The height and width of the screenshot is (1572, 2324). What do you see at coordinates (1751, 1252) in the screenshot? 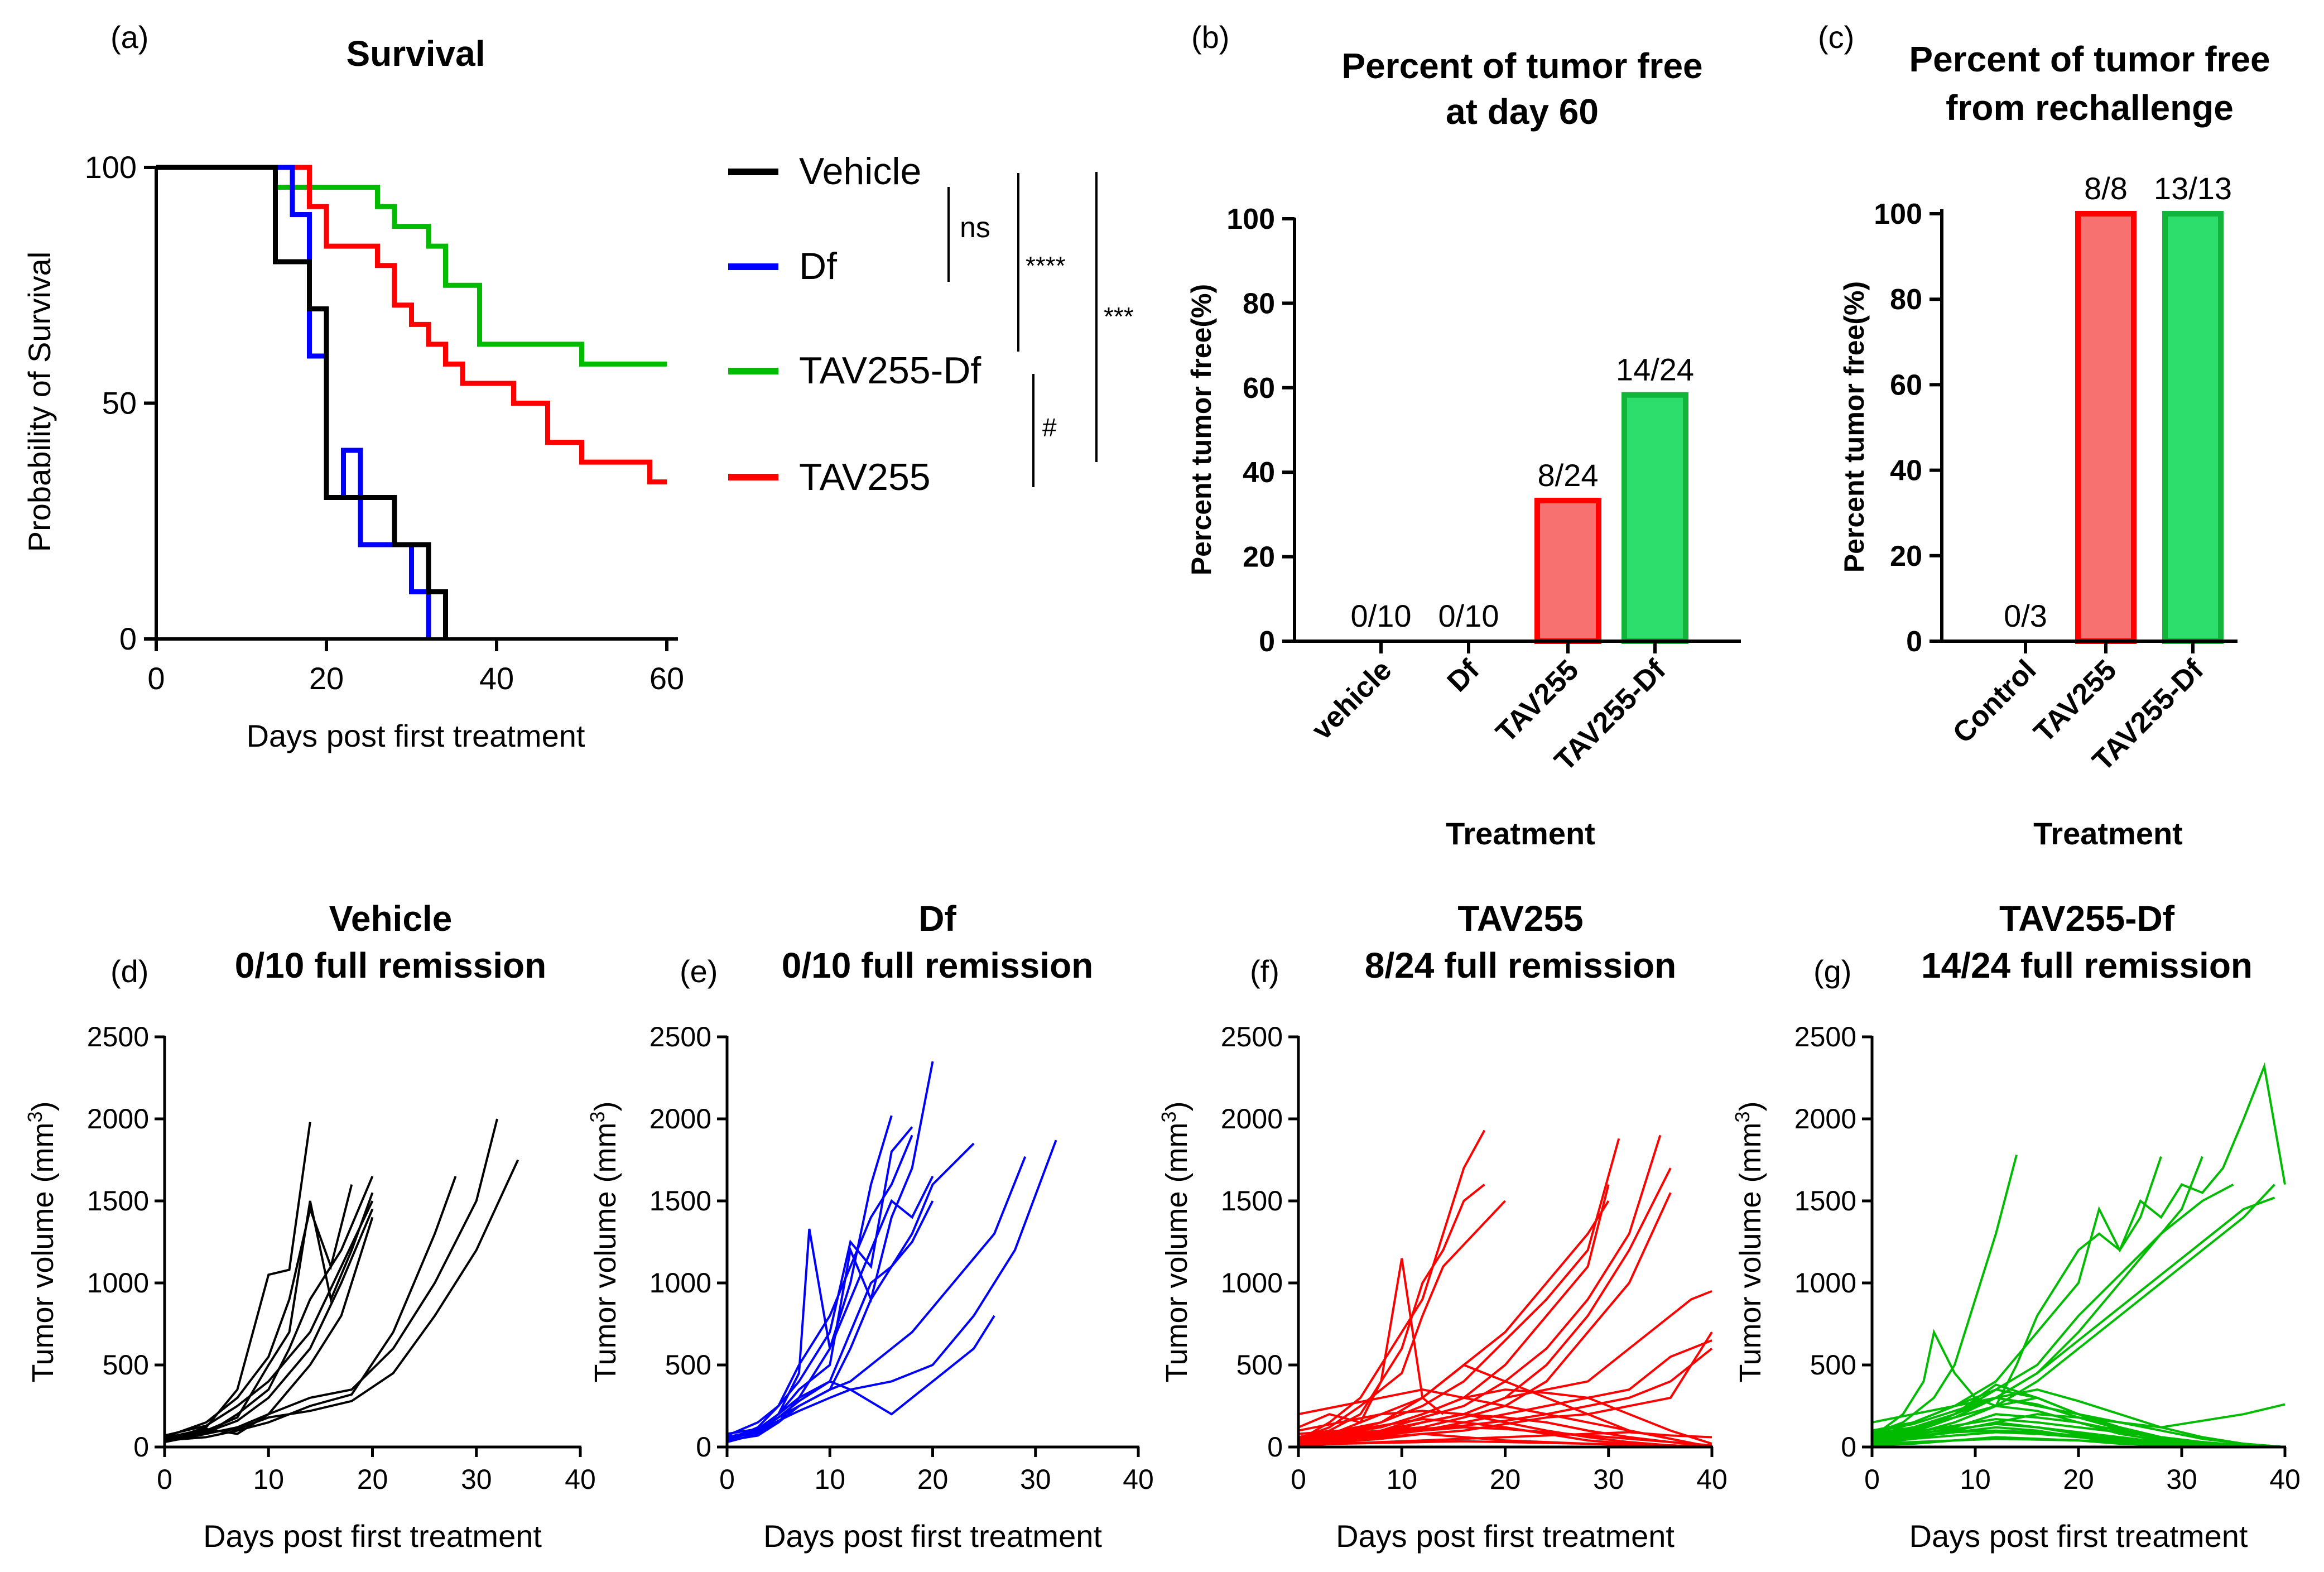
I see `g-ylabel-text: Tumor volume (mm` at bounding box center [1751, 1252].